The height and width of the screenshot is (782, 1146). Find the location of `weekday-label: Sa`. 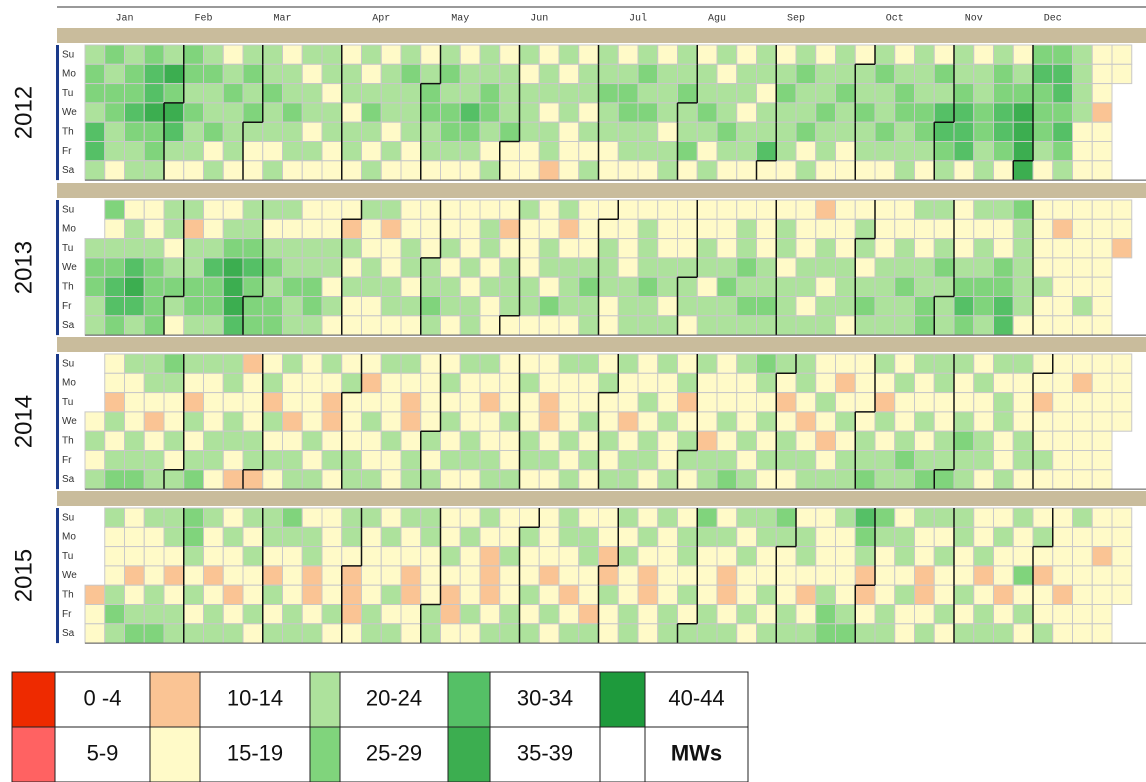

weekday-label: Sa is located at coordinates (68, 325).